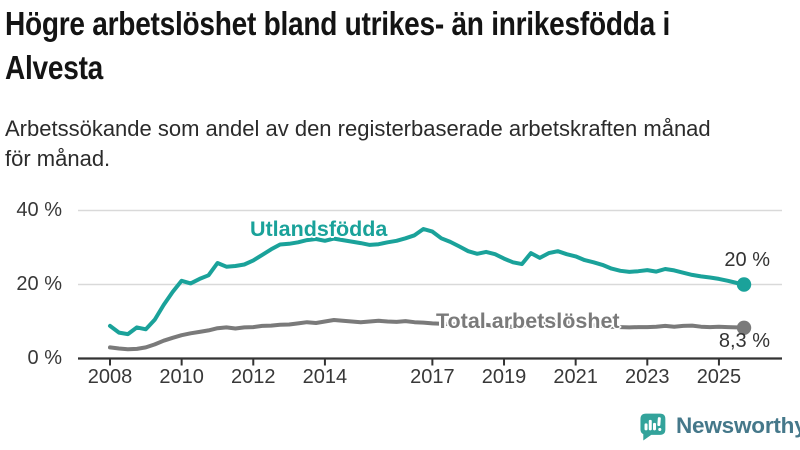  What do you see at coordinates (660, 430) in the screenshot?
I see `exclamation-dot` at bounding box center [660, 430].